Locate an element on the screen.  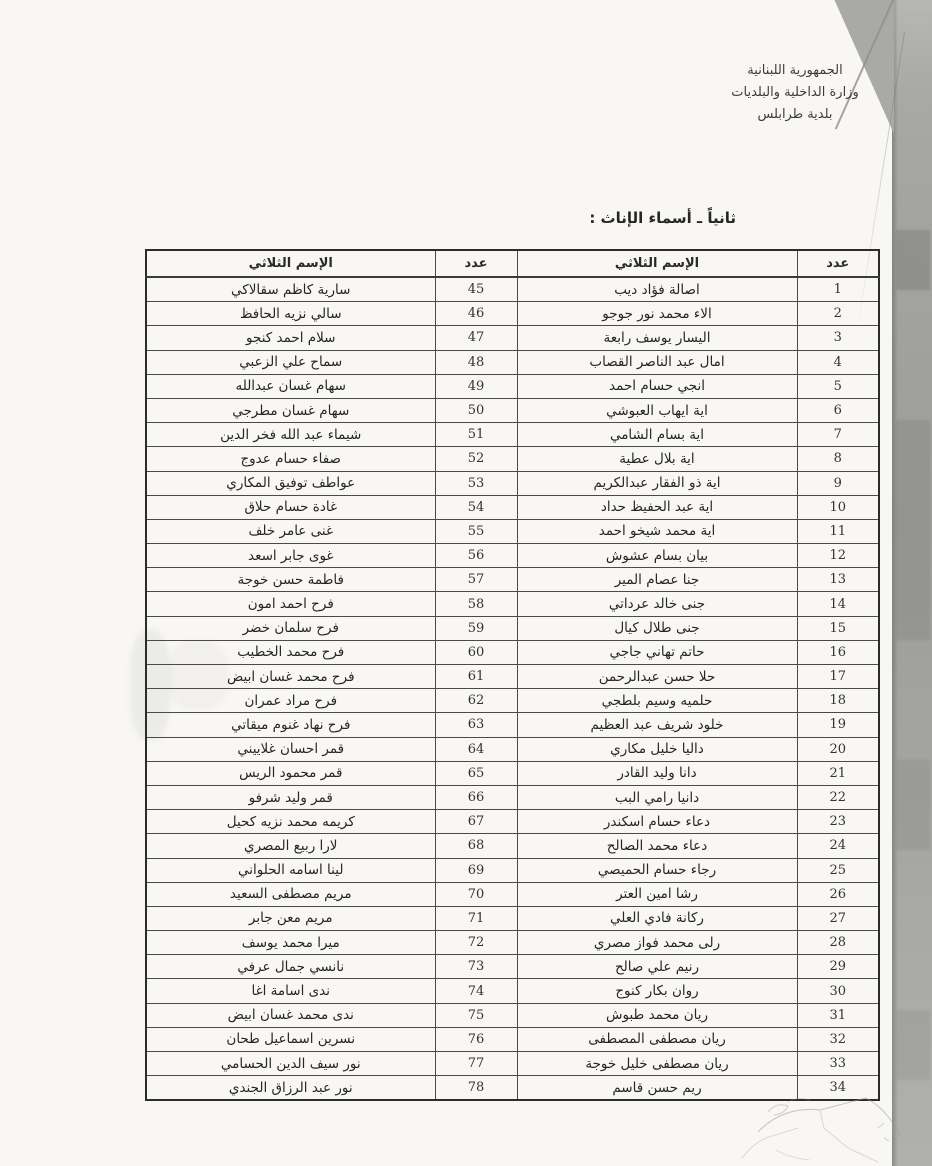
row-name-right: خلود شريف عبد العظيم is located at coordinates (657, 725).